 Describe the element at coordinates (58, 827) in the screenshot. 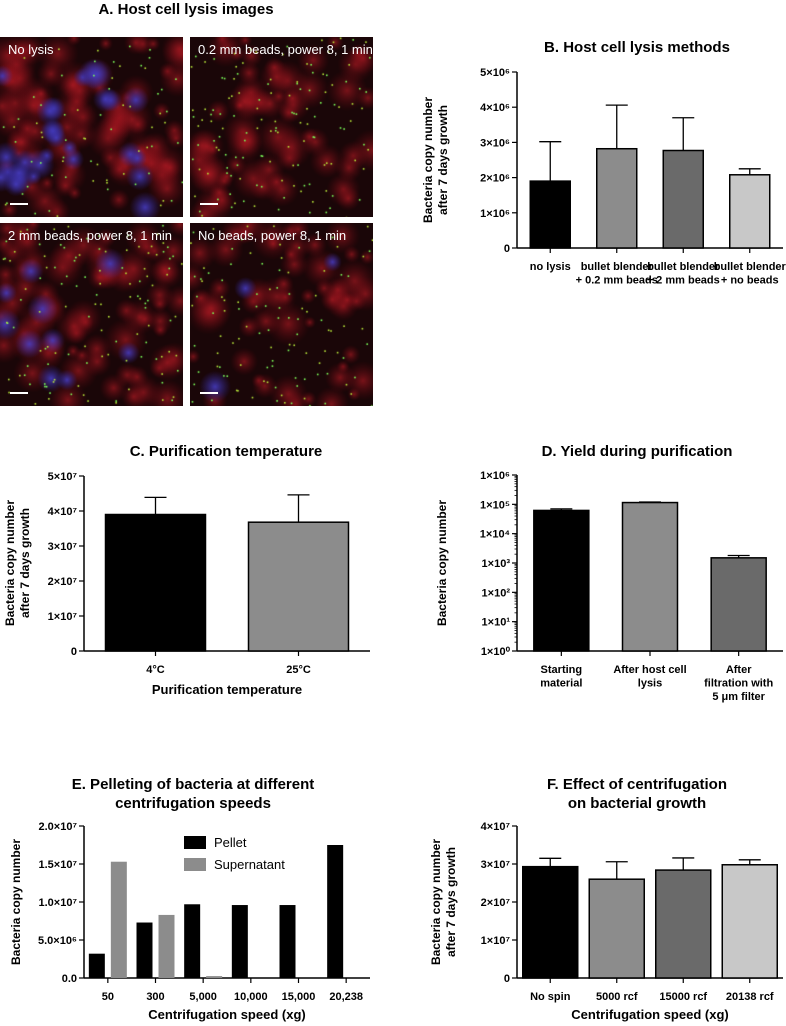

I see `chart-e-y-tick-label: 2.0×10⁷` at that location.